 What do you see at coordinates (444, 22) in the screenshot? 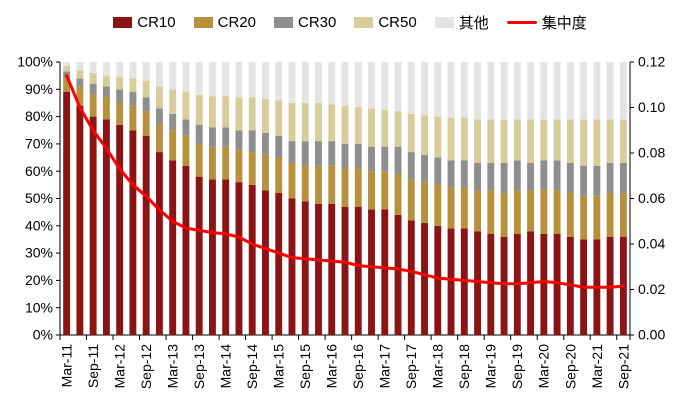
I see `legend-swatch-icon` at bounding box center [444, 22].